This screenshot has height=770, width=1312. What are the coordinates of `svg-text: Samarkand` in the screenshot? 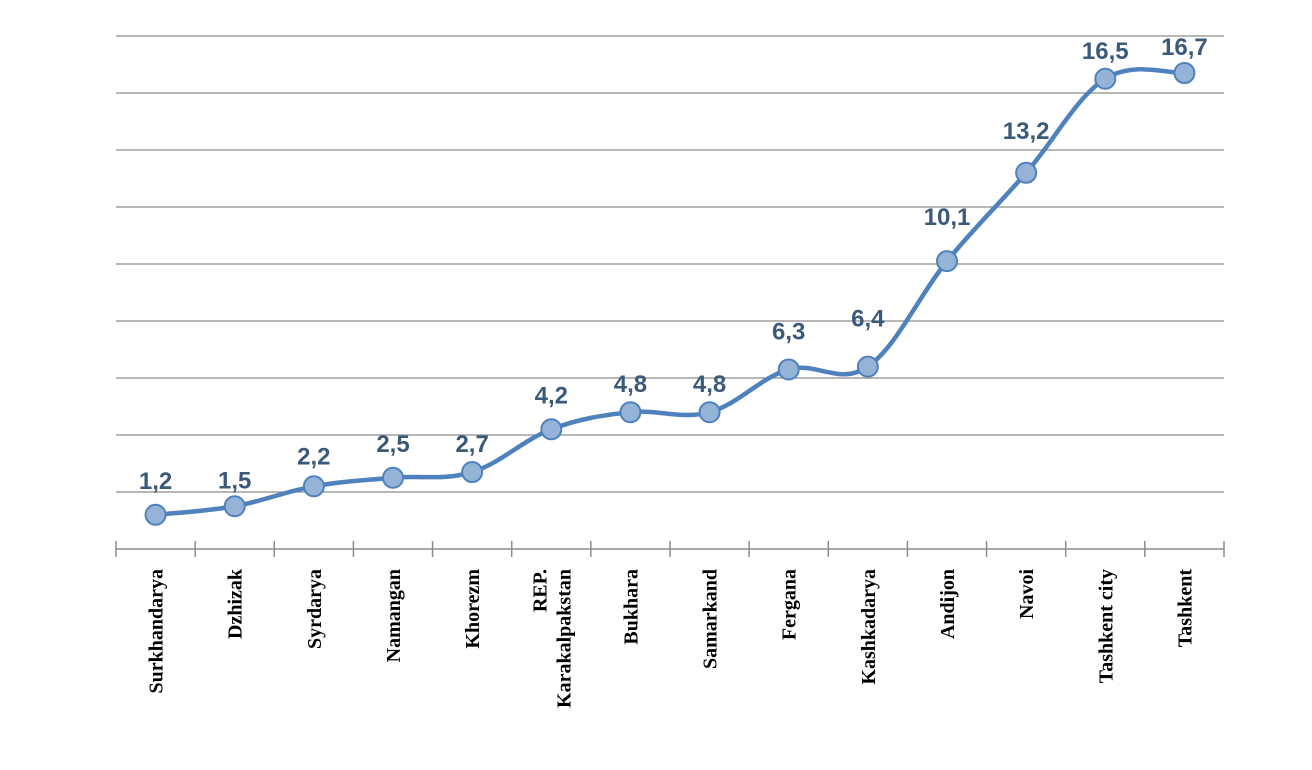 It's located at (711, 619).